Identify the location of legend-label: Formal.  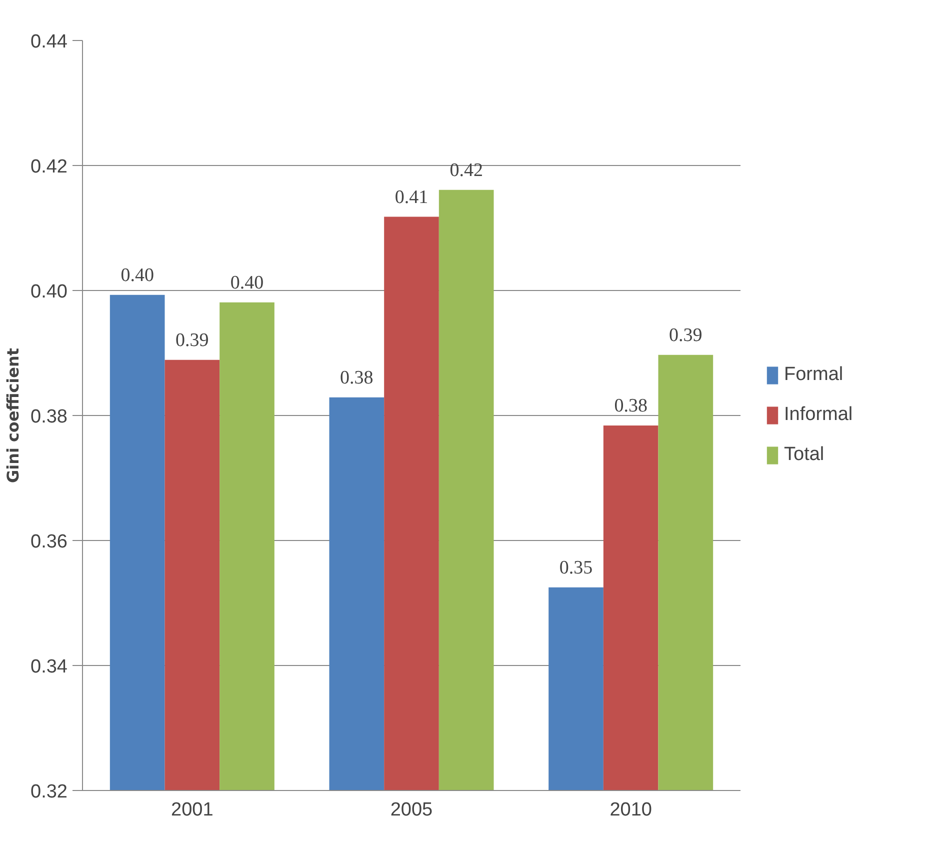
(814, 375).